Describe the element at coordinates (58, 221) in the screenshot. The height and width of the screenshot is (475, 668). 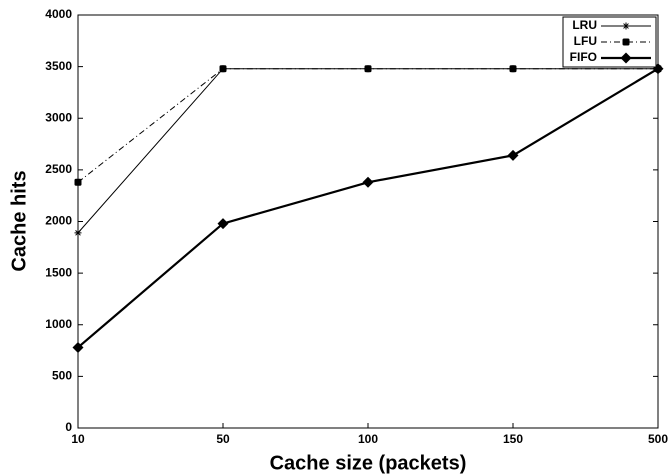
I see `y-tick-label: 2000` at that location.